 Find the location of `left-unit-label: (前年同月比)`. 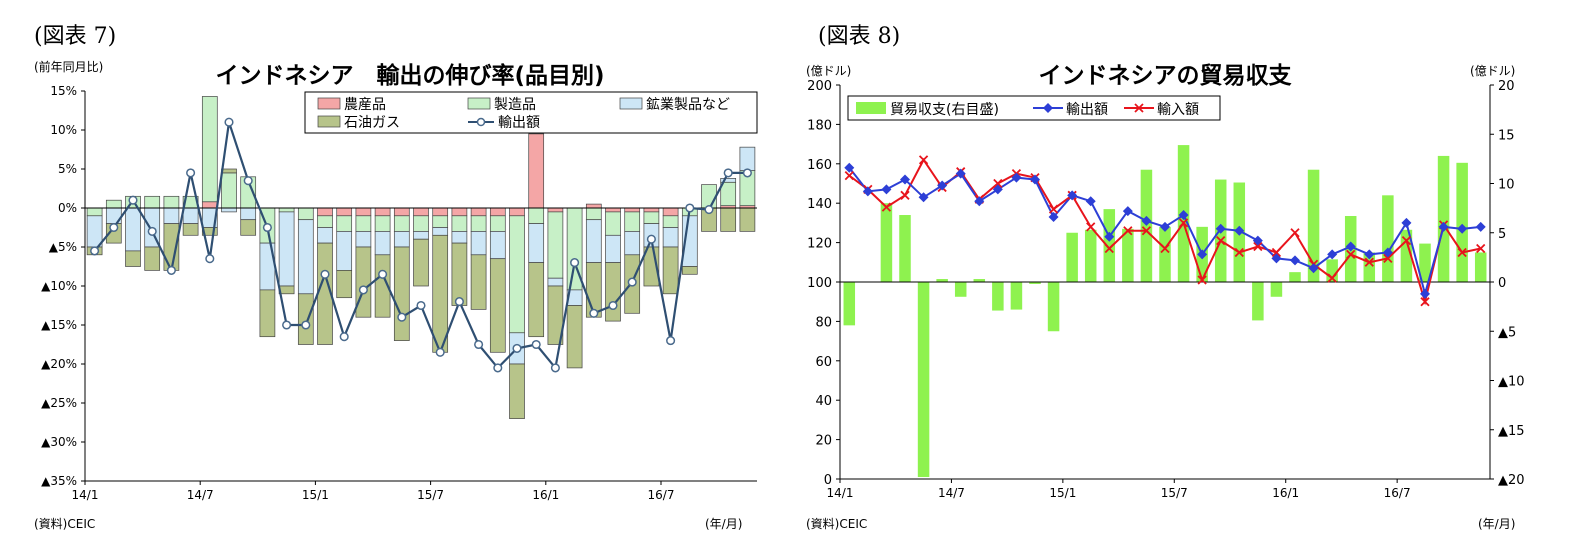

left-unit-label: (前年同月比) is located at coordinates (69, 67).